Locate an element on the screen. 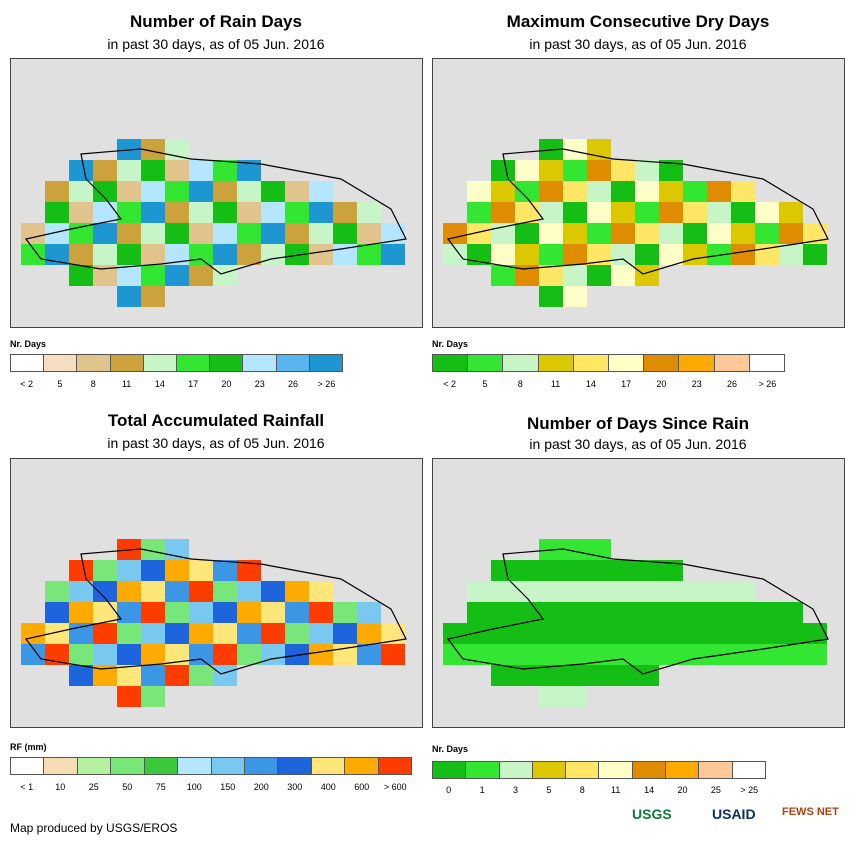 The width and height of the screenshot is (854, 845). panel-title-rainfall: Total Accumulated Rainfall is located at coordinates (216, 420).